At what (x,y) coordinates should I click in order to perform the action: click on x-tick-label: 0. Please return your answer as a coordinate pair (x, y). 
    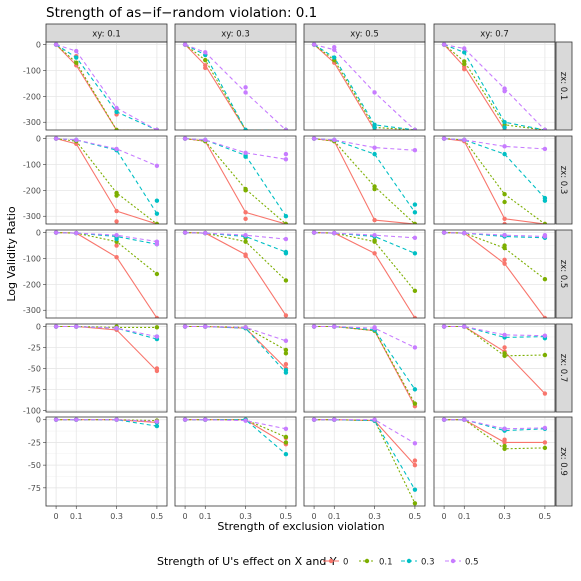
    Looking at the image, I should click on (444, 516).